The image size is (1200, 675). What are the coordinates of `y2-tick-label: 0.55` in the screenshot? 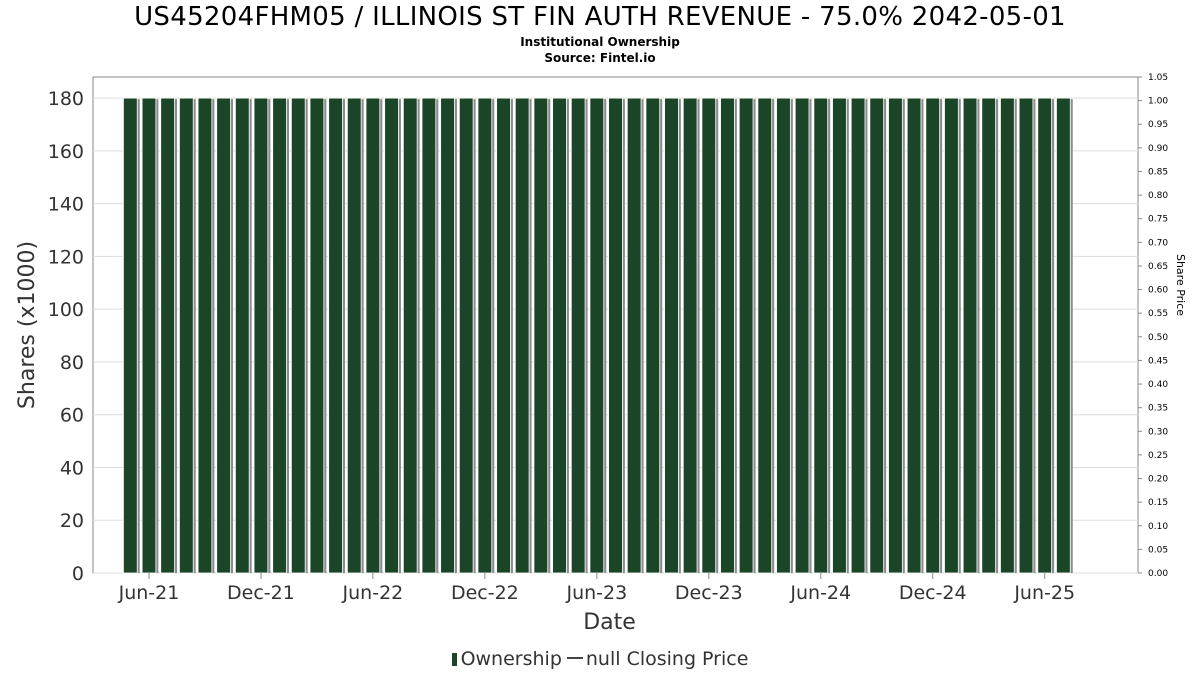 It's located at (1158, 314).